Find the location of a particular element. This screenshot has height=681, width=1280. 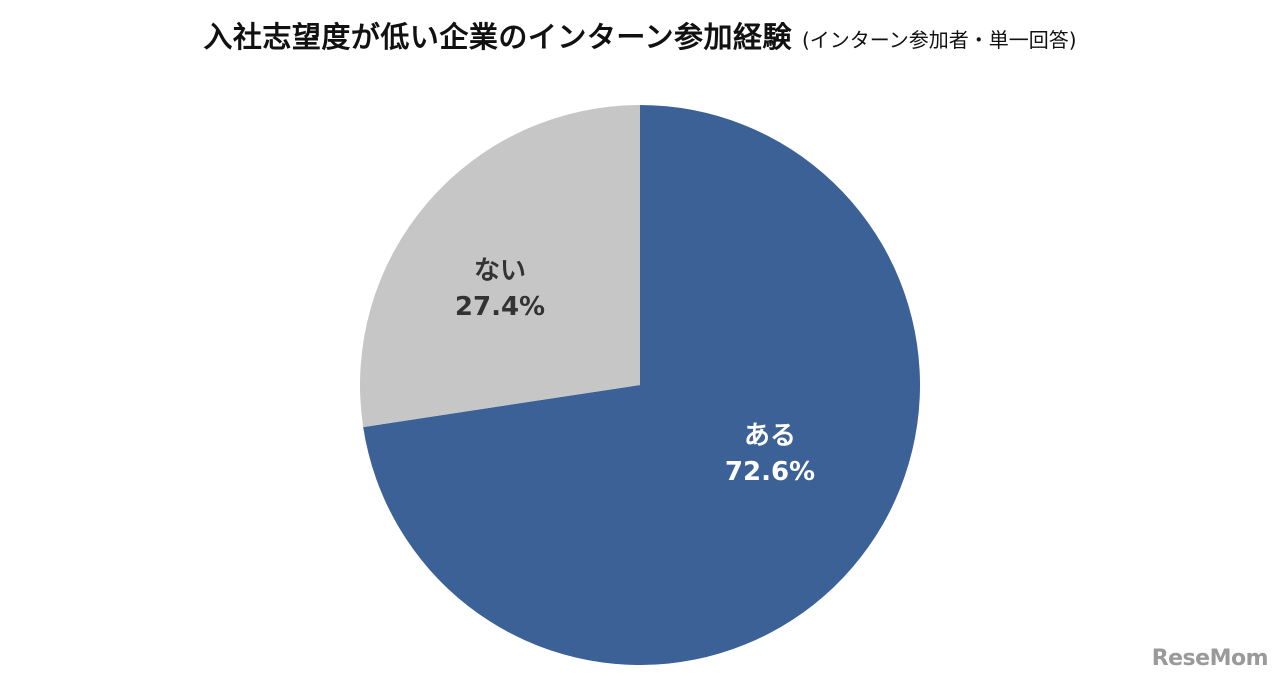

pie-labels: ある 72.6% ない 27.4% is located at coordinates (635, 371).